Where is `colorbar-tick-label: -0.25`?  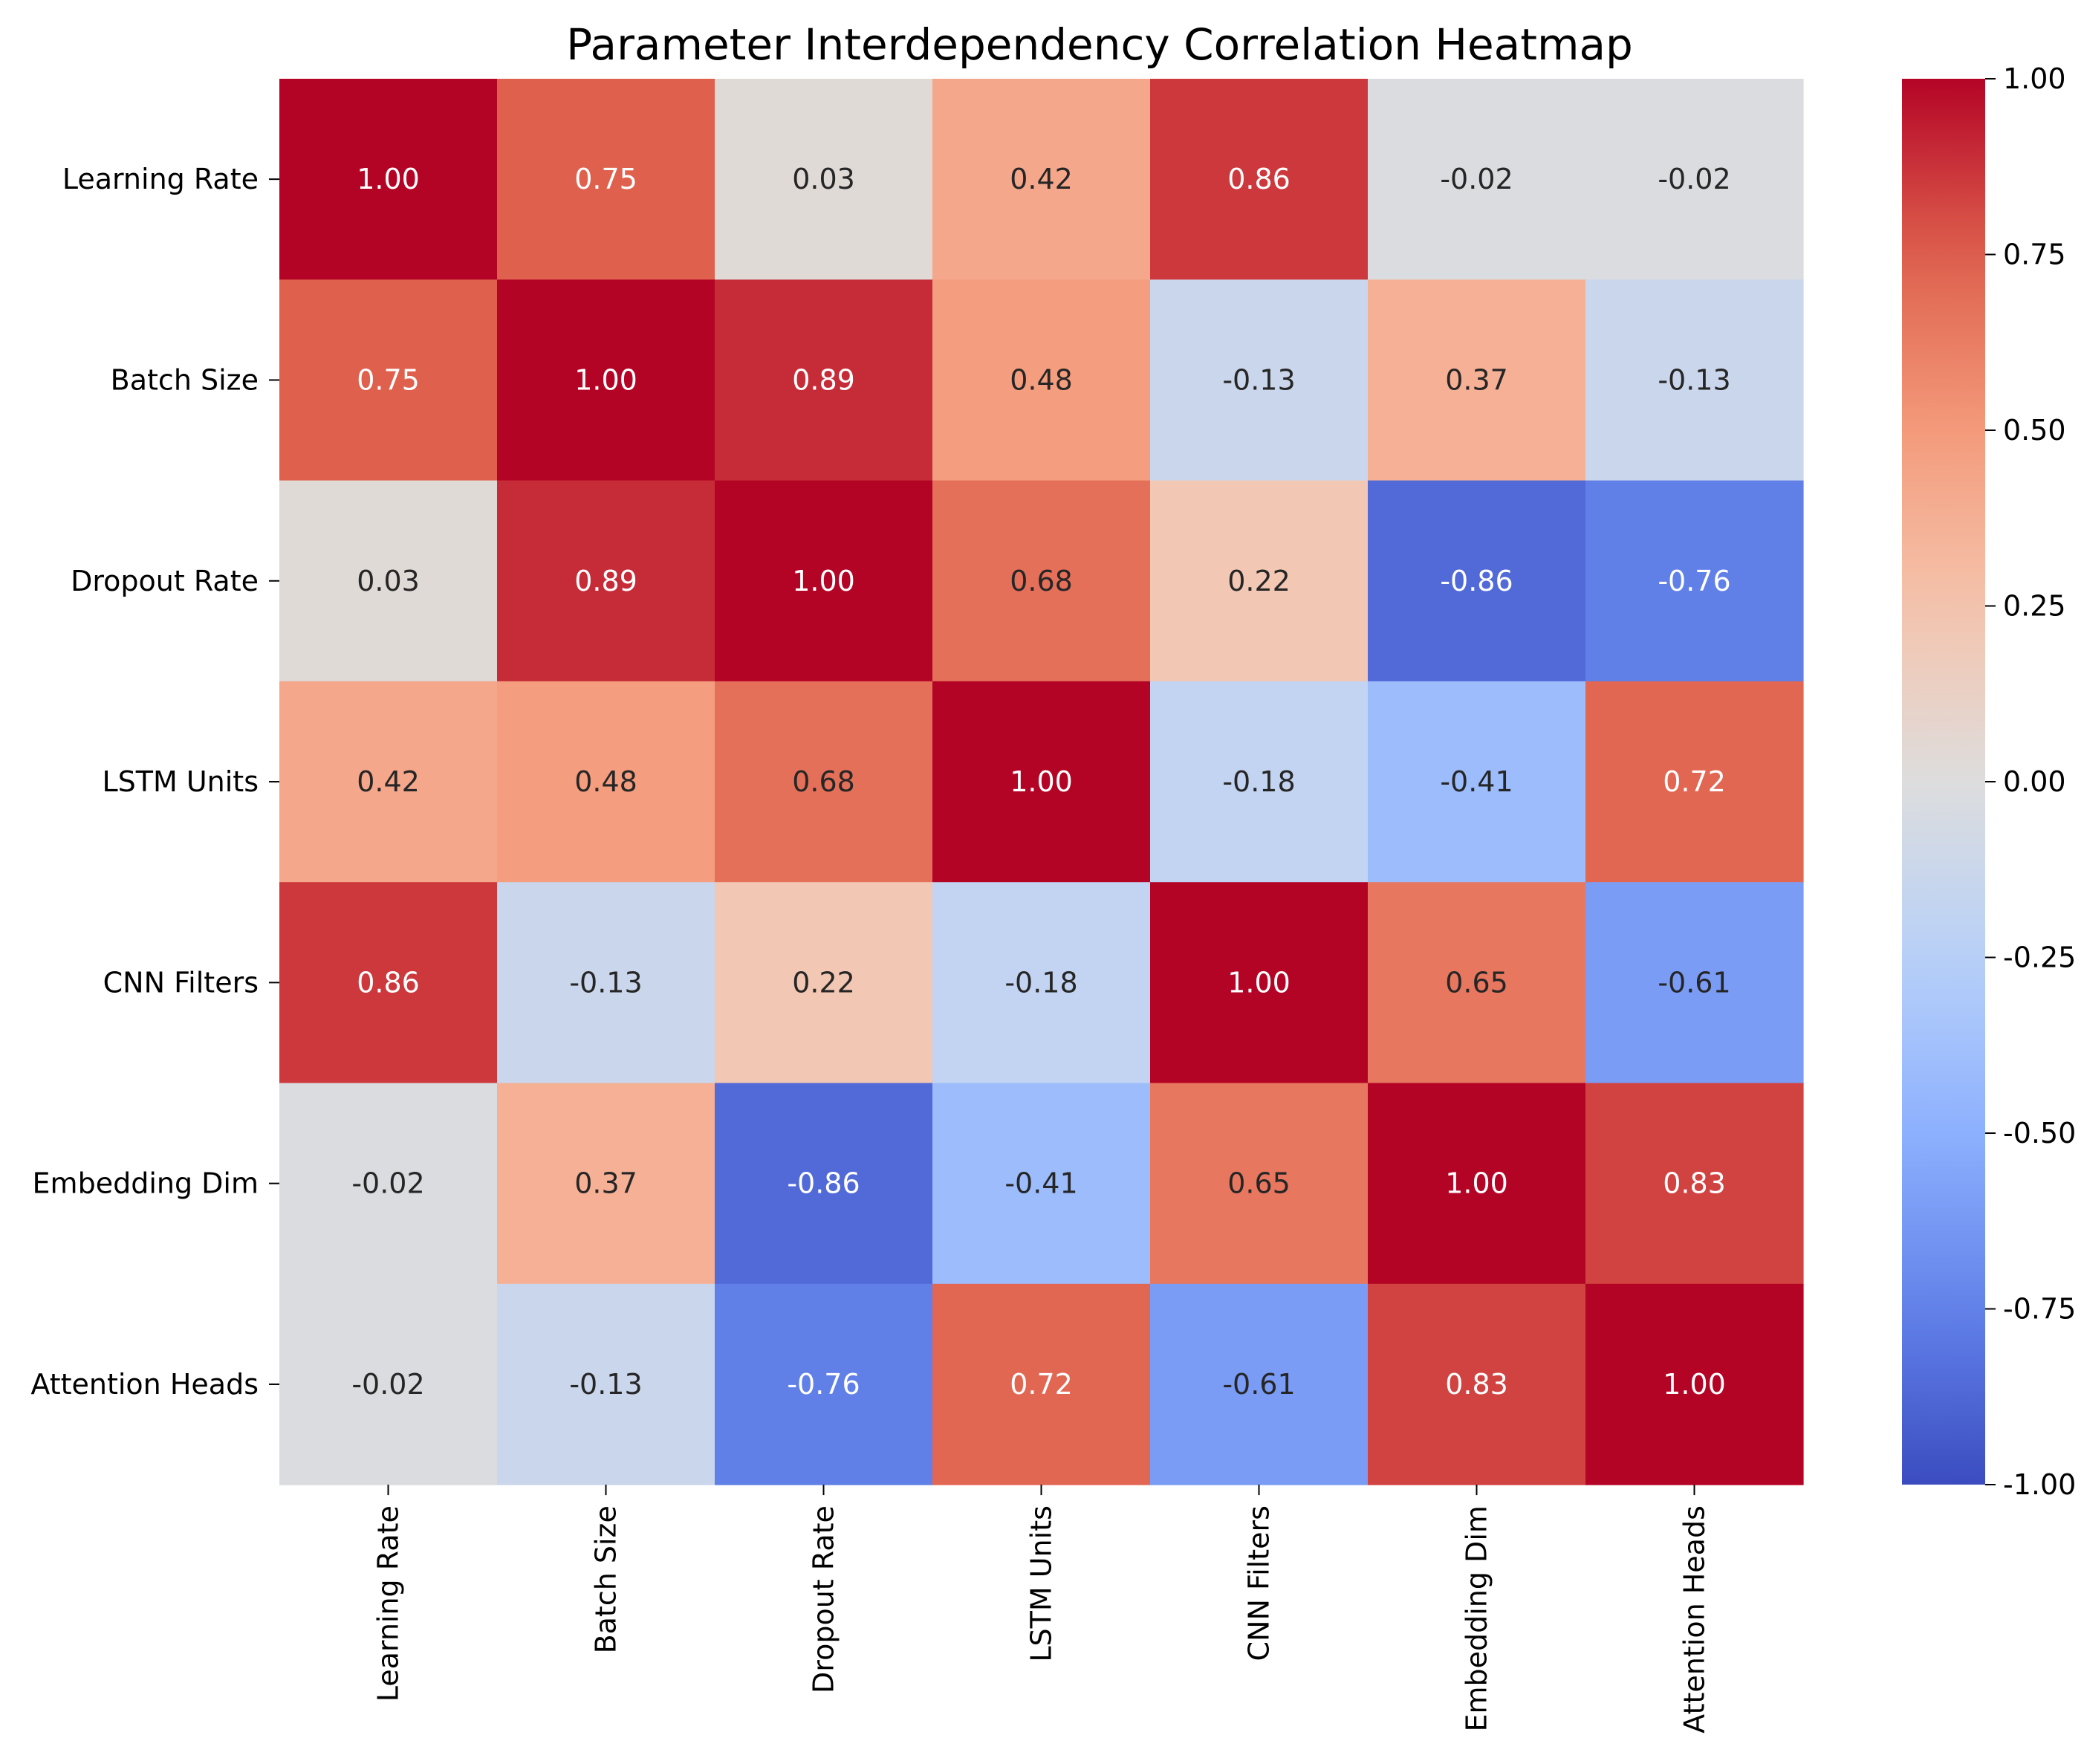 colorbar-tick-label: -0.25 is located at coordinates (2039, 957).